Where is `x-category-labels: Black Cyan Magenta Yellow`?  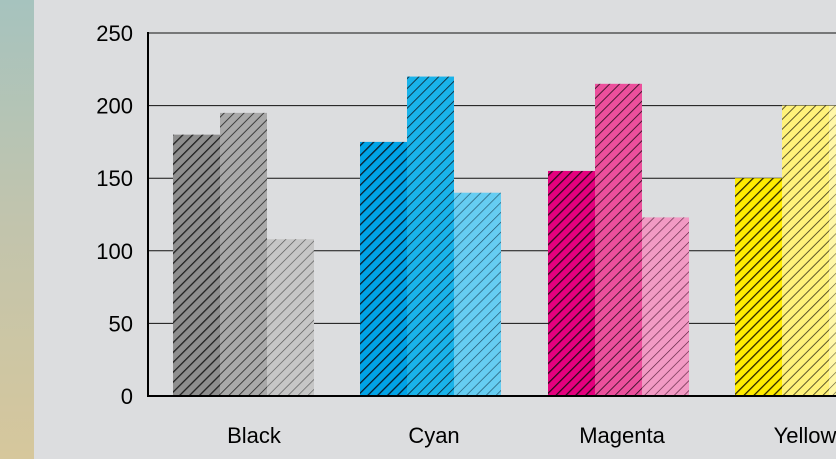
x-category-labels: Black Cyan Magenta Yellow is located at coordinates (531, 435).